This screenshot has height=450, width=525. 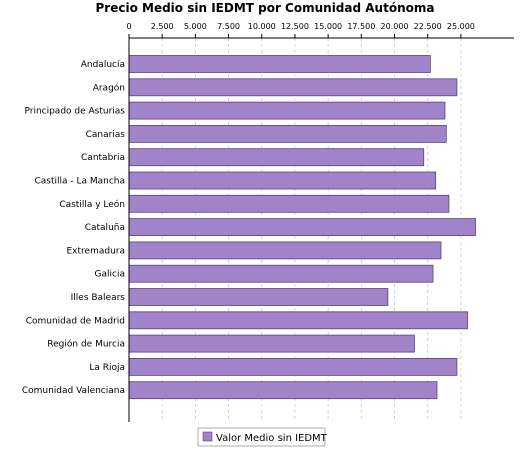 I want to click on category-label: Illes Balears, so click(x=98, y=298).